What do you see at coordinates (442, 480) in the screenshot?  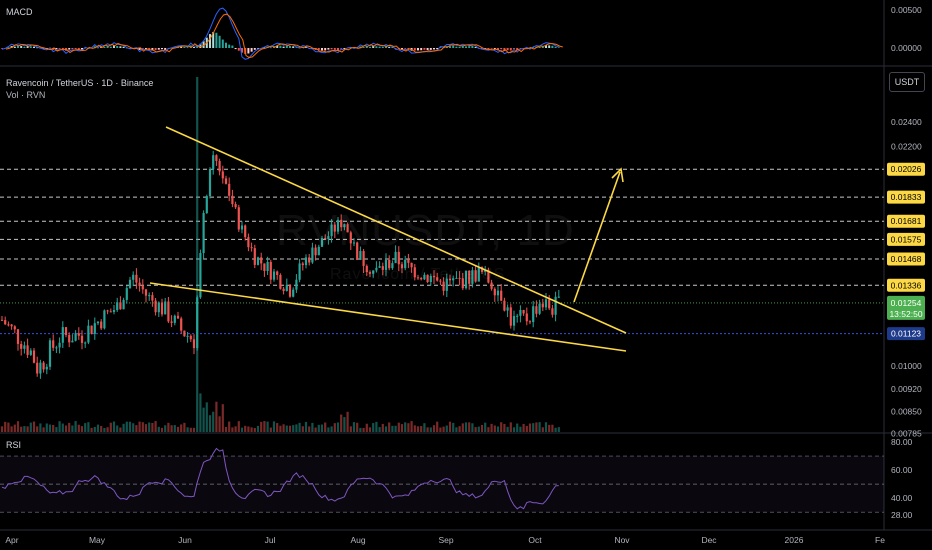 I see `rsi-series` at bounding box center [442, 480].